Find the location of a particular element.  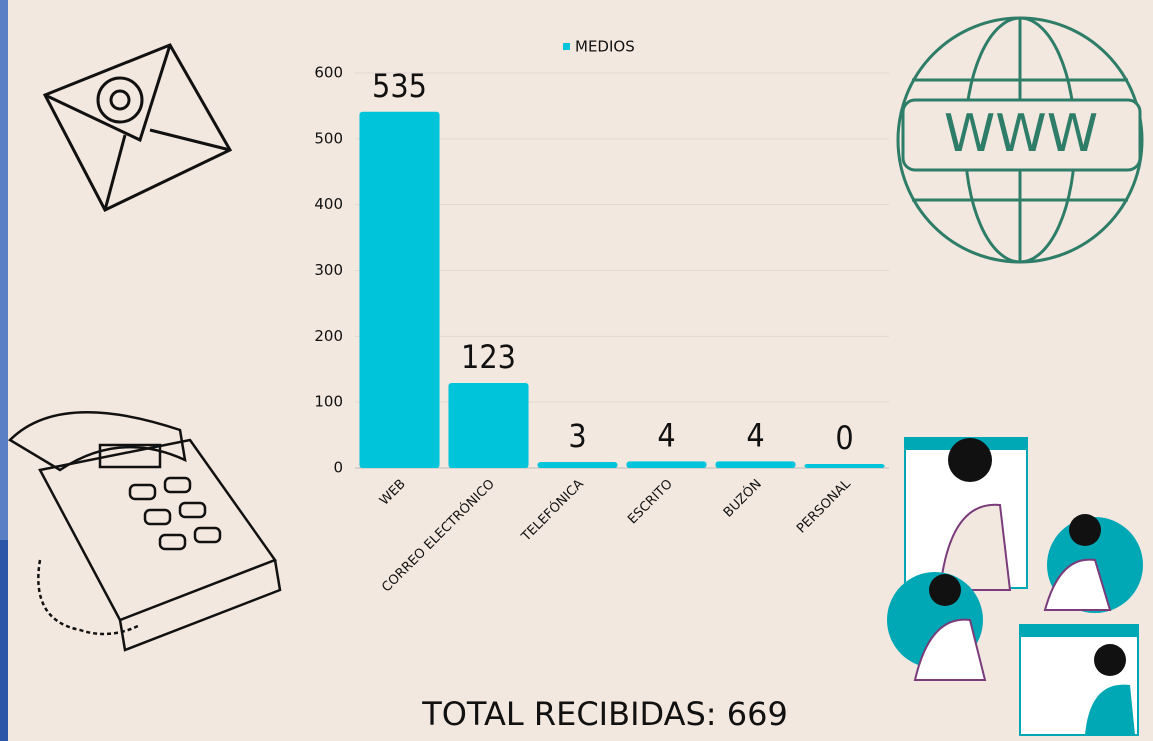

y-tick-label: 100 is located at coordinates (328, 402).